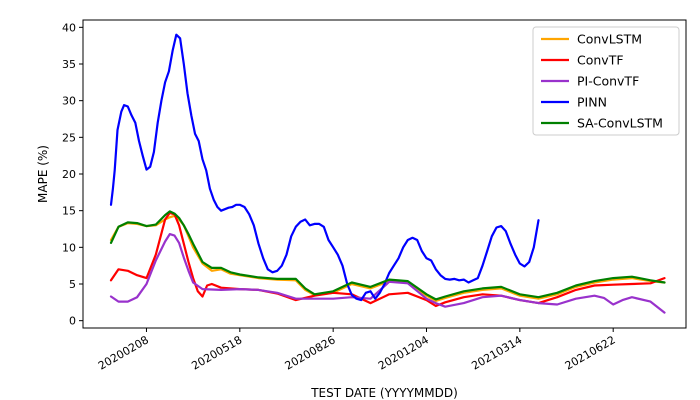 The width and height of the screenshot is (700, 400). I want to click on legend: ConvLSTM ConvTF PI-ConvTF PINN SA-ConvLSTM, so click(606, 81).